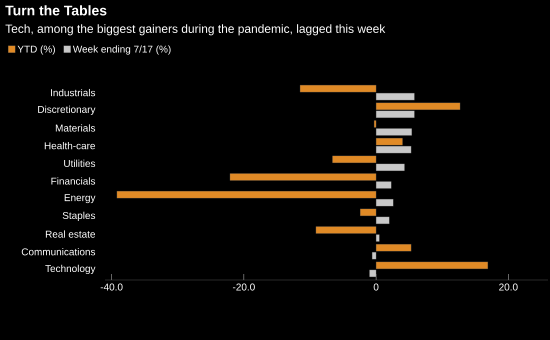 This screenshot has height=340, width=550. What do you see at coordinates (79, 216) in the screenshot?
I see `y-tick-label: Staples` at bounding box center [79, 216].